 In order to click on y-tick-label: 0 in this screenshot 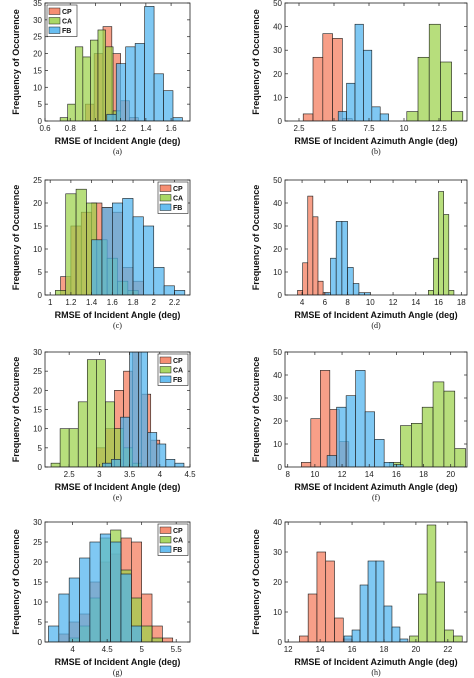, I will do `click(40, 642)`.